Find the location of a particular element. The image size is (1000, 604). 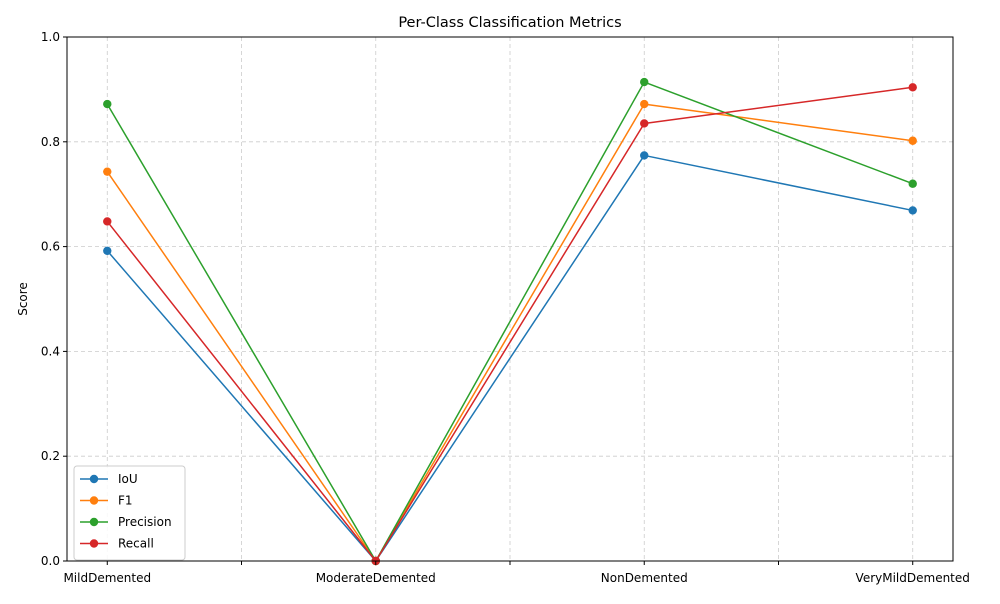

y-tick-label: 0.0 is located at coordinates (50, 561).